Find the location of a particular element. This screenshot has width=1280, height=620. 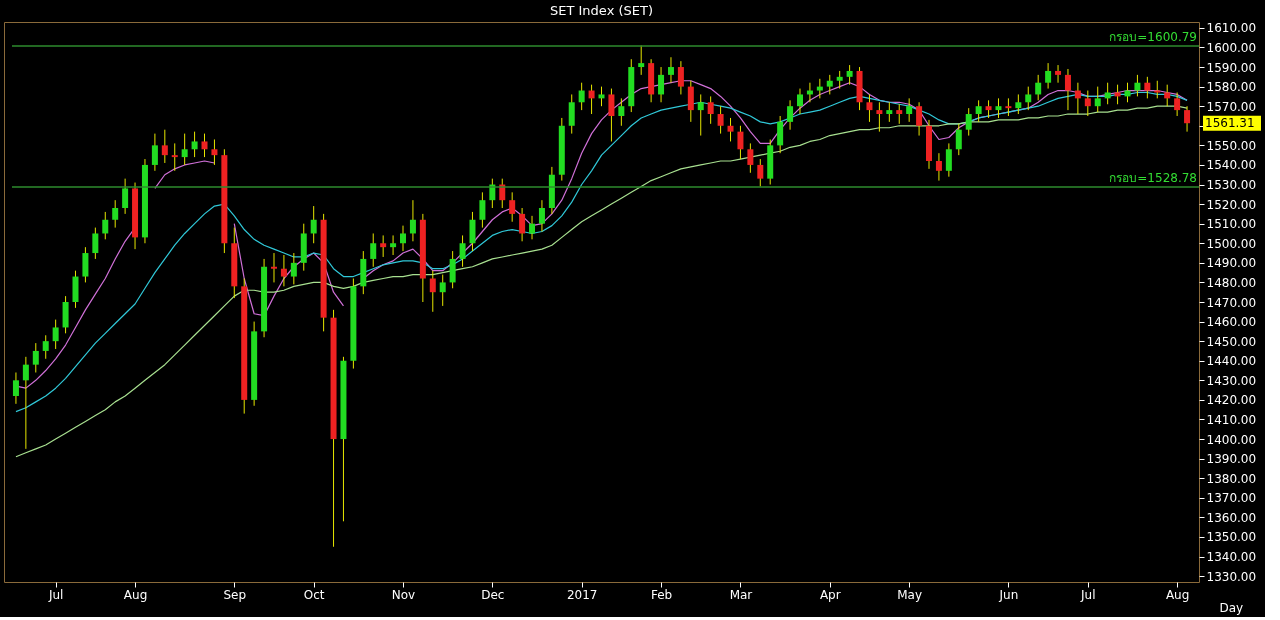

y-tick-label: 1600.00 is located at coordinates (1231, 47).